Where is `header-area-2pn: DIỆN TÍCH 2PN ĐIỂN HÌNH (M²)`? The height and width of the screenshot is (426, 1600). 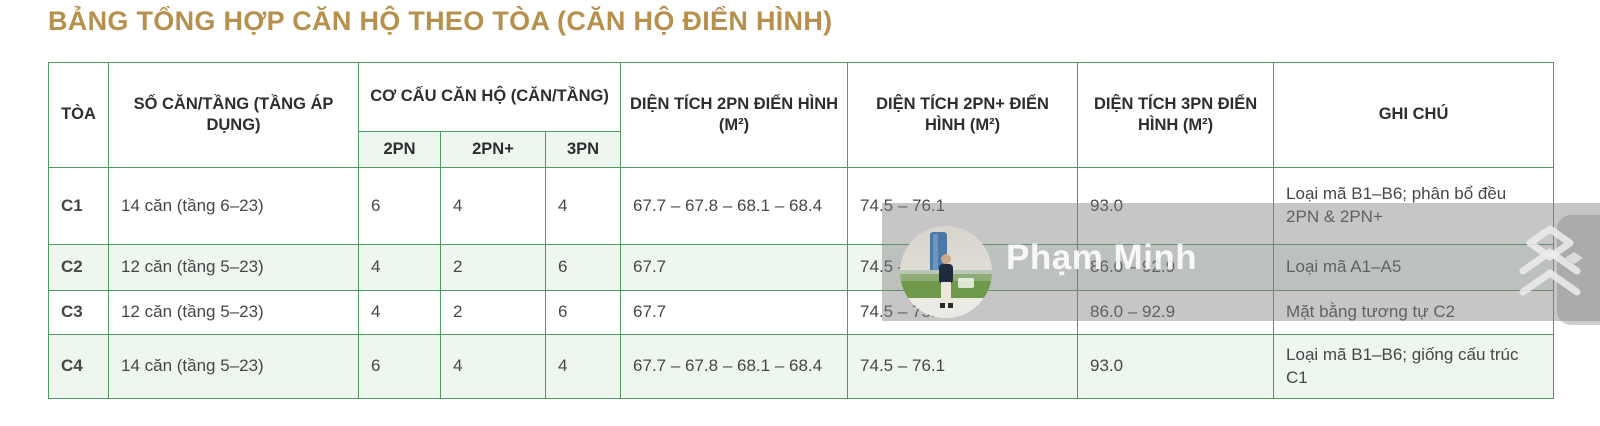 header-area-2pn: DIỆN TÍCH 2PN ĐIỂN HÌNH (M²) is located at coordinates (734, 115).